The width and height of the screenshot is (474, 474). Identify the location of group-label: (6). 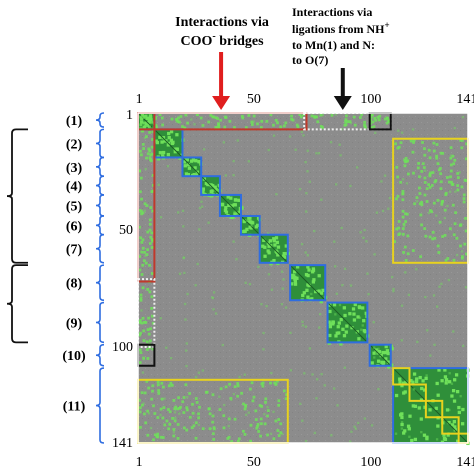
(74, 226).